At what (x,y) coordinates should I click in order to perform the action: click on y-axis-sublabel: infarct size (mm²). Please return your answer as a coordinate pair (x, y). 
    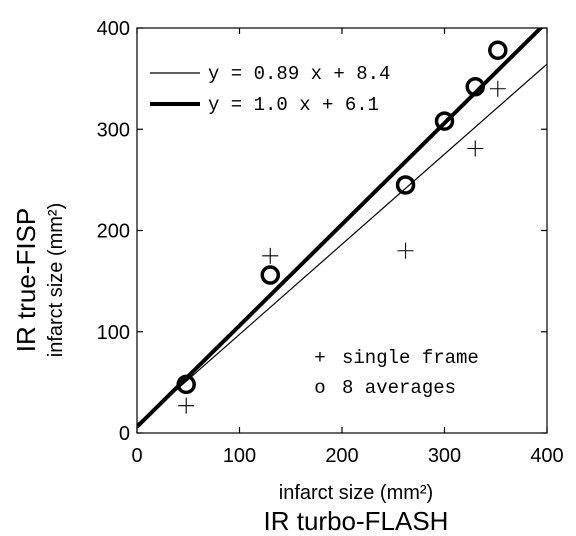
    Looking at the image, I should click on (56, 280).